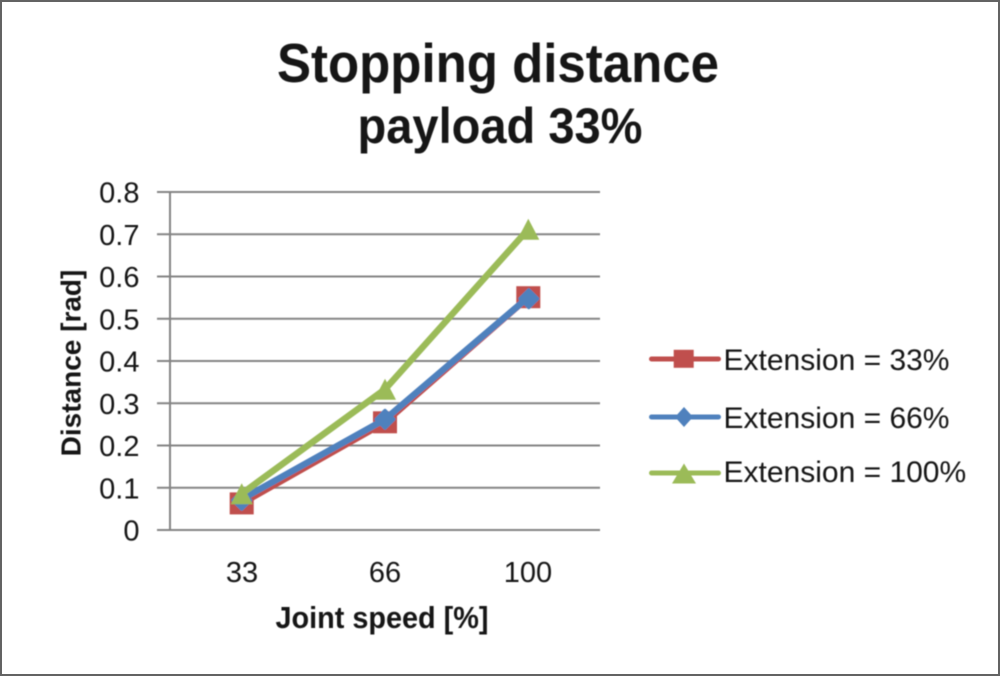 The width and height of the screenshot is (1000, 676). Describe the element at coordinates (498, 63) in the screenshot. I see `svg-text: Stopping distance` at that location.